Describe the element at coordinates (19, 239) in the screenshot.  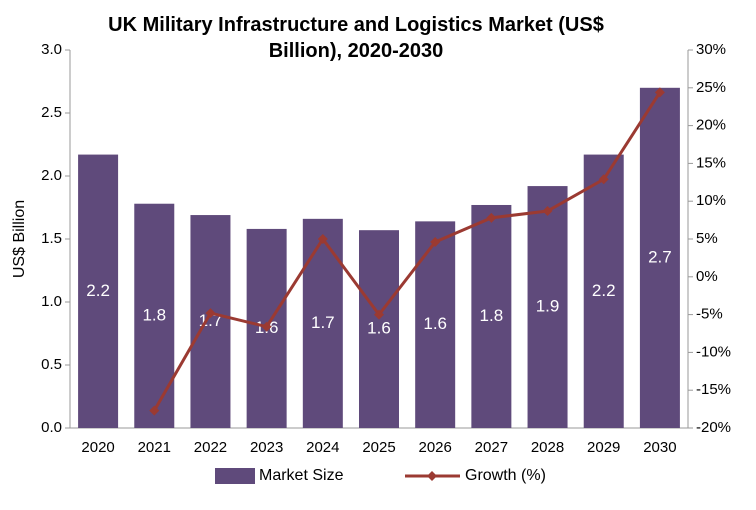
I see `y-axis-label: US$ Billion` at that location.